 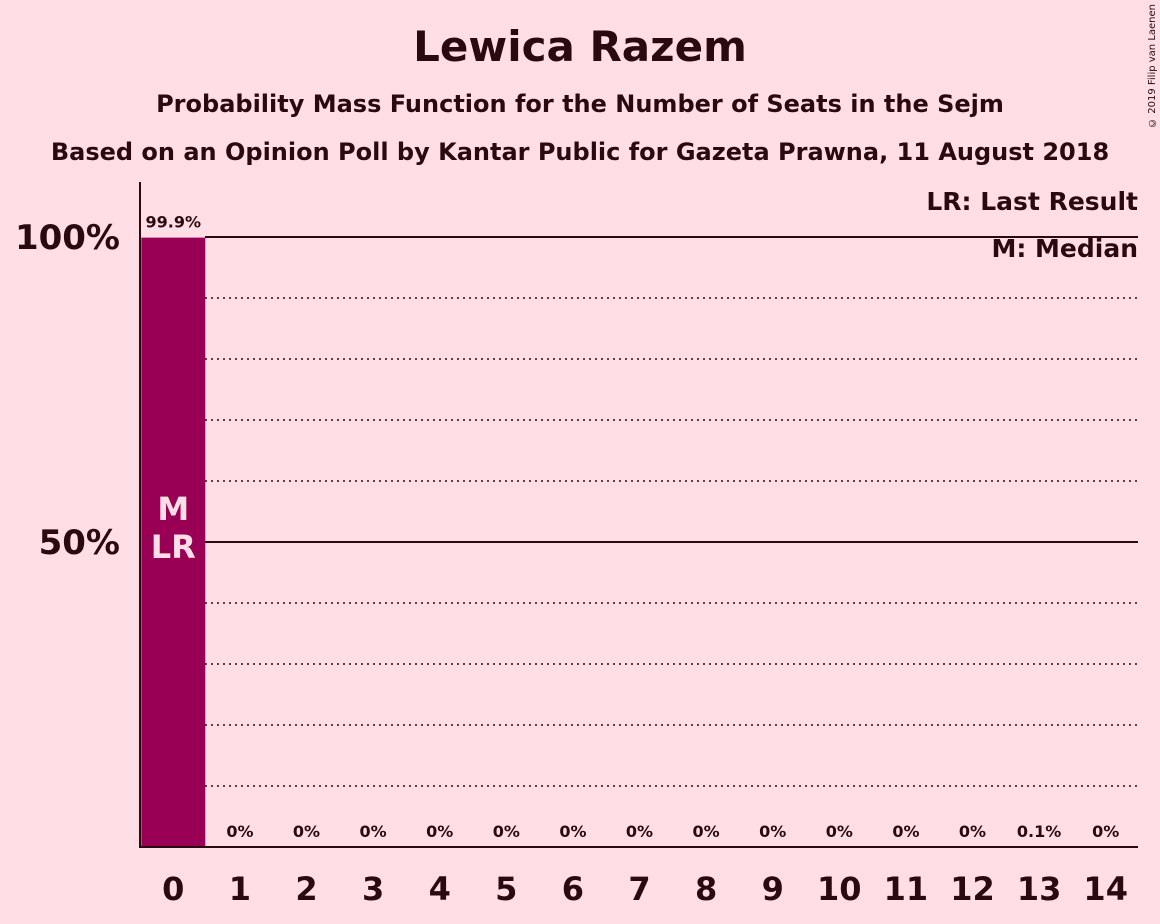 I want to click on bar, so click(x=173, y=542).